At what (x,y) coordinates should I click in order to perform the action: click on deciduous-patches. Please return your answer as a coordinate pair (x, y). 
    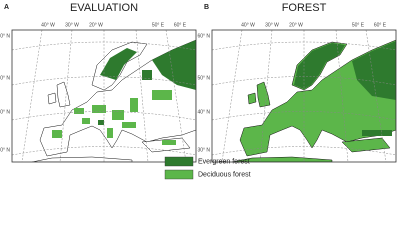
    Looking at the image, I should click on (114, 117).